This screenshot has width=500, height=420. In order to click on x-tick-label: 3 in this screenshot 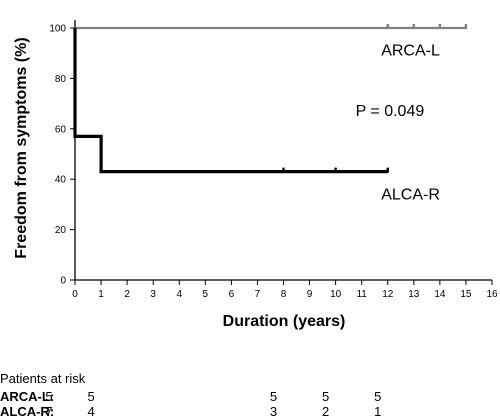, I will do `click(153, 294)`.